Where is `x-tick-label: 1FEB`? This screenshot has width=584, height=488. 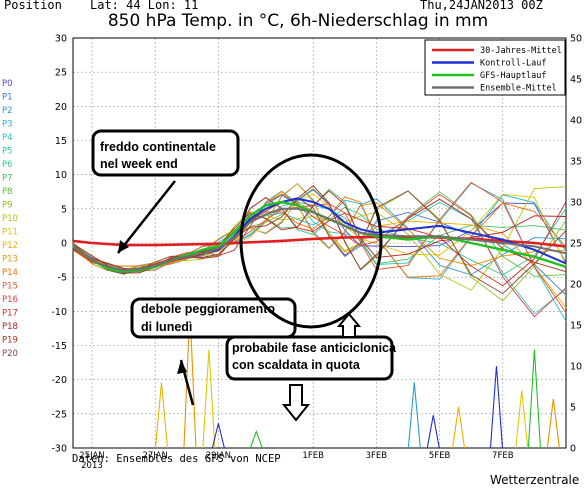
x-tick-label: 1FEB is located at coordinates (313, 456).